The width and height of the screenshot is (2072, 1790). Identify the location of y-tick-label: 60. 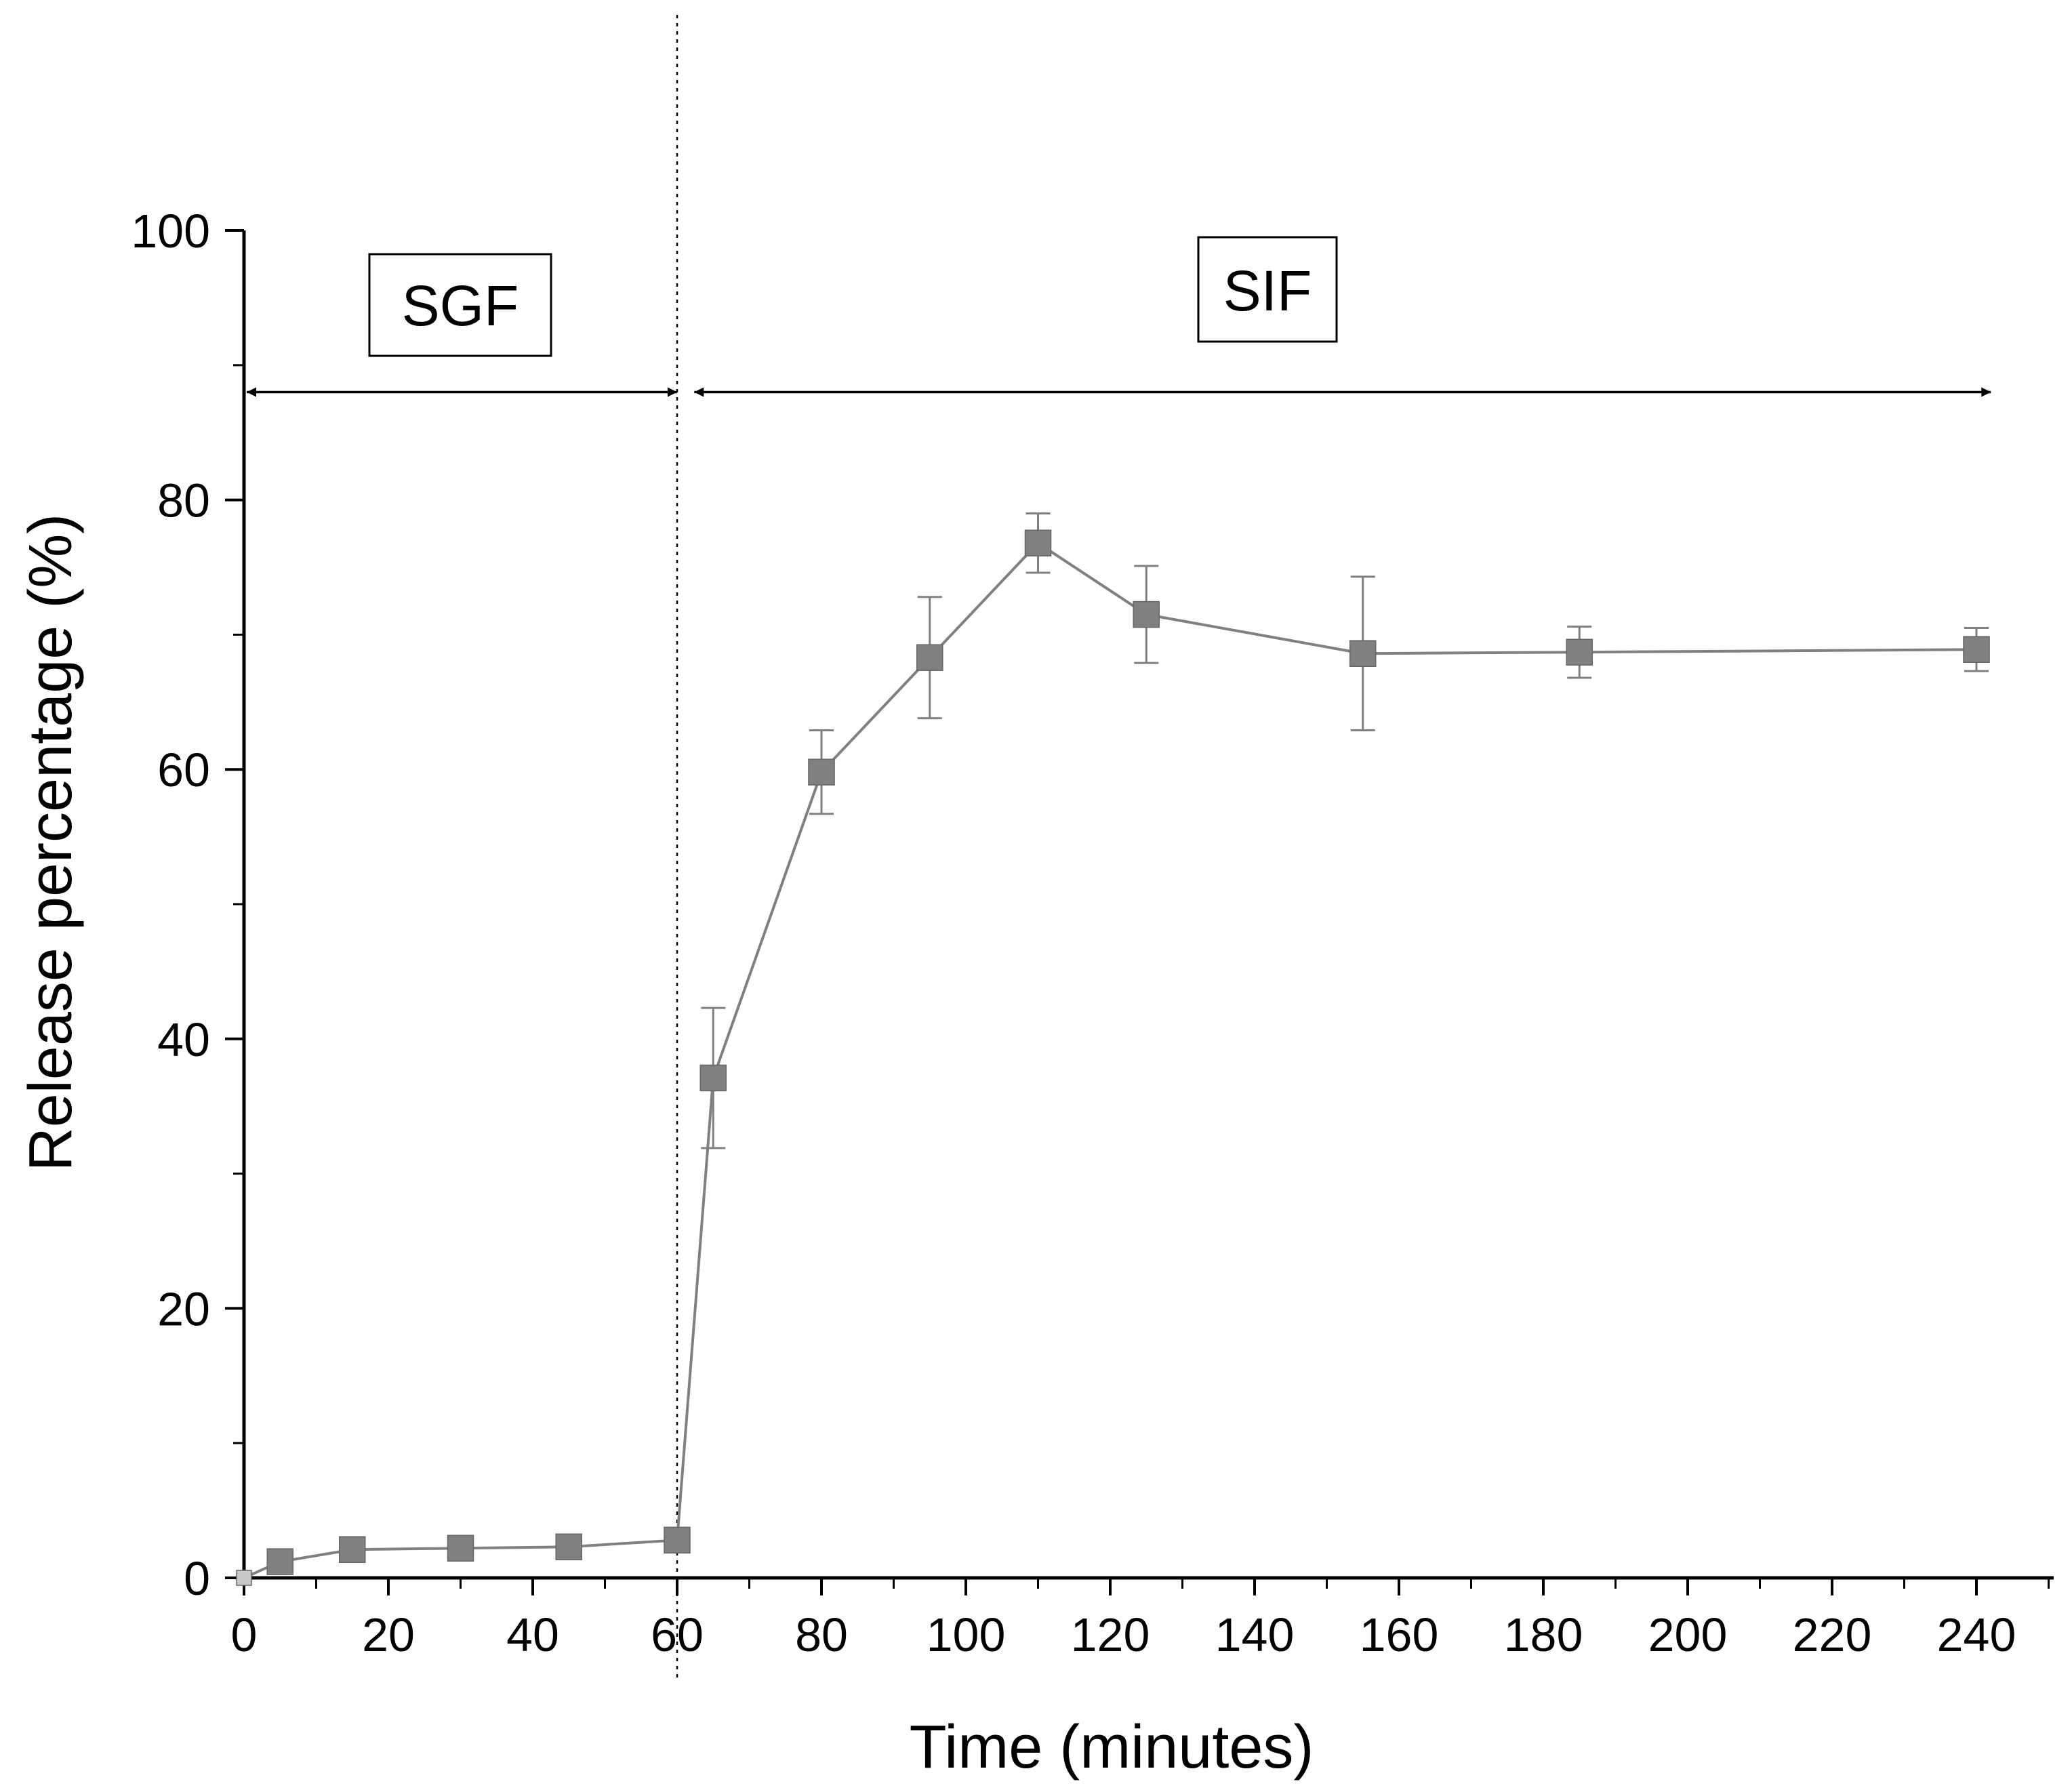
(183, 770).